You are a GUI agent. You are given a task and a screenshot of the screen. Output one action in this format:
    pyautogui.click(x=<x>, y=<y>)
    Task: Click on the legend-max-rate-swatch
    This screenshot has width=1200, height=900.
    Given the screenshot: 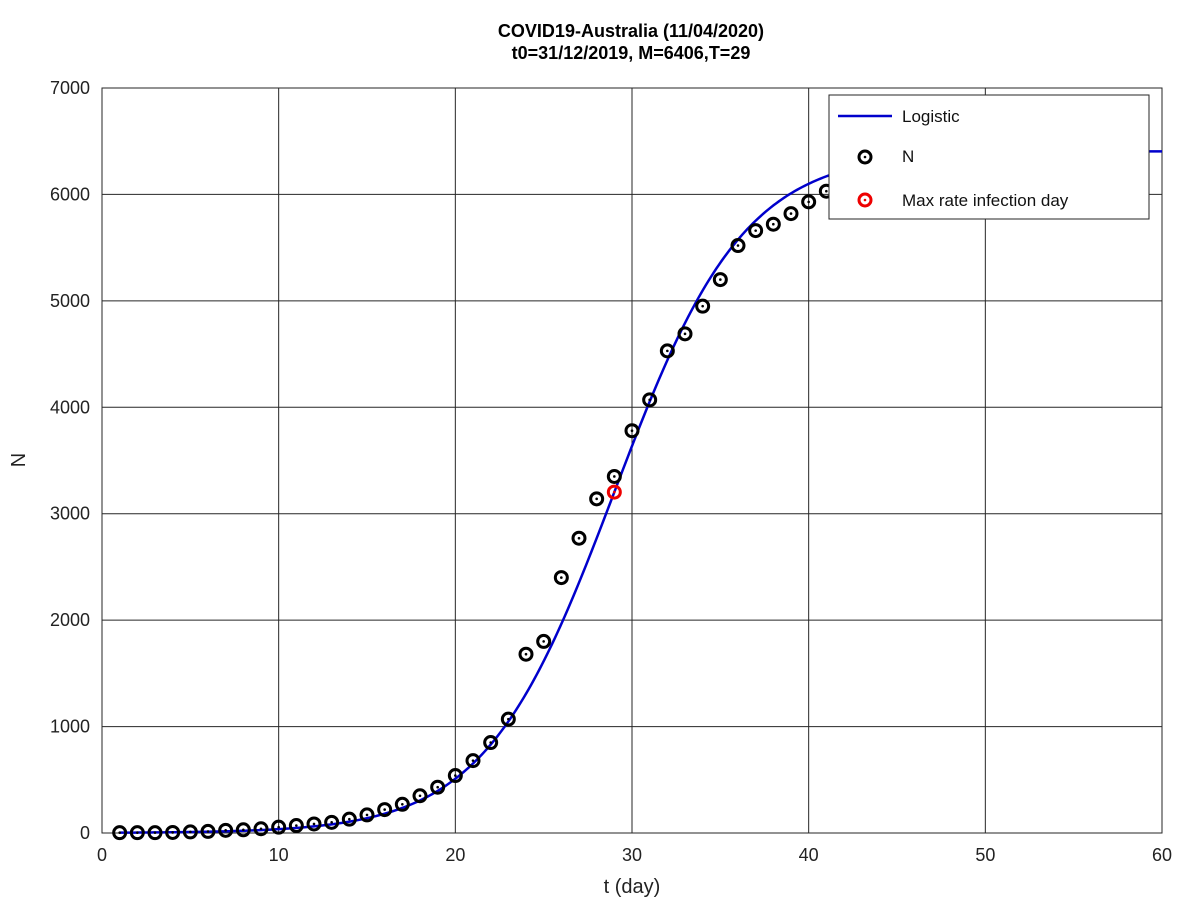 What is the action you would take?
    pyautogui.click(x=865, y=200)
    